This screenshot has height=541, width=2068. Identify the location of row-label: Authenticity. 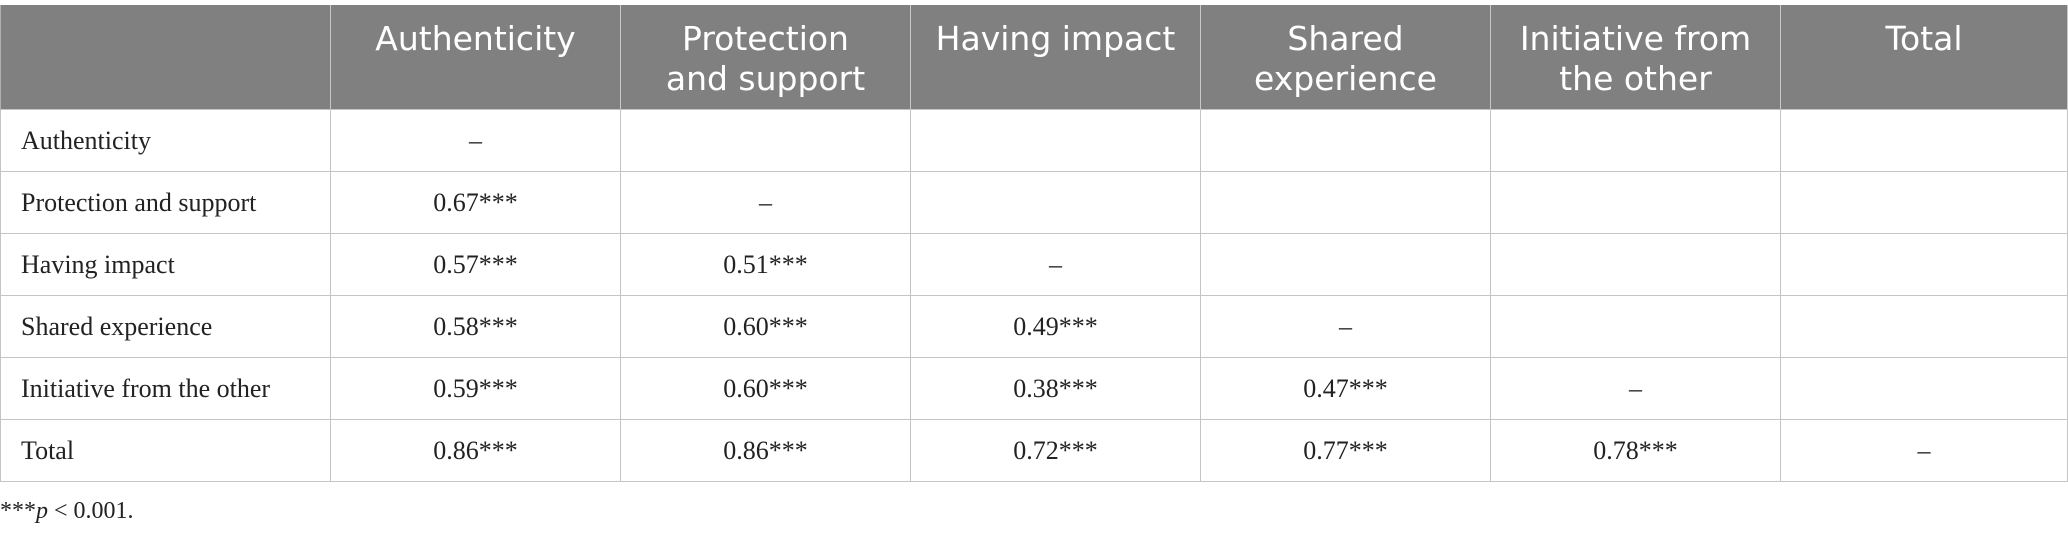
(165, 140).